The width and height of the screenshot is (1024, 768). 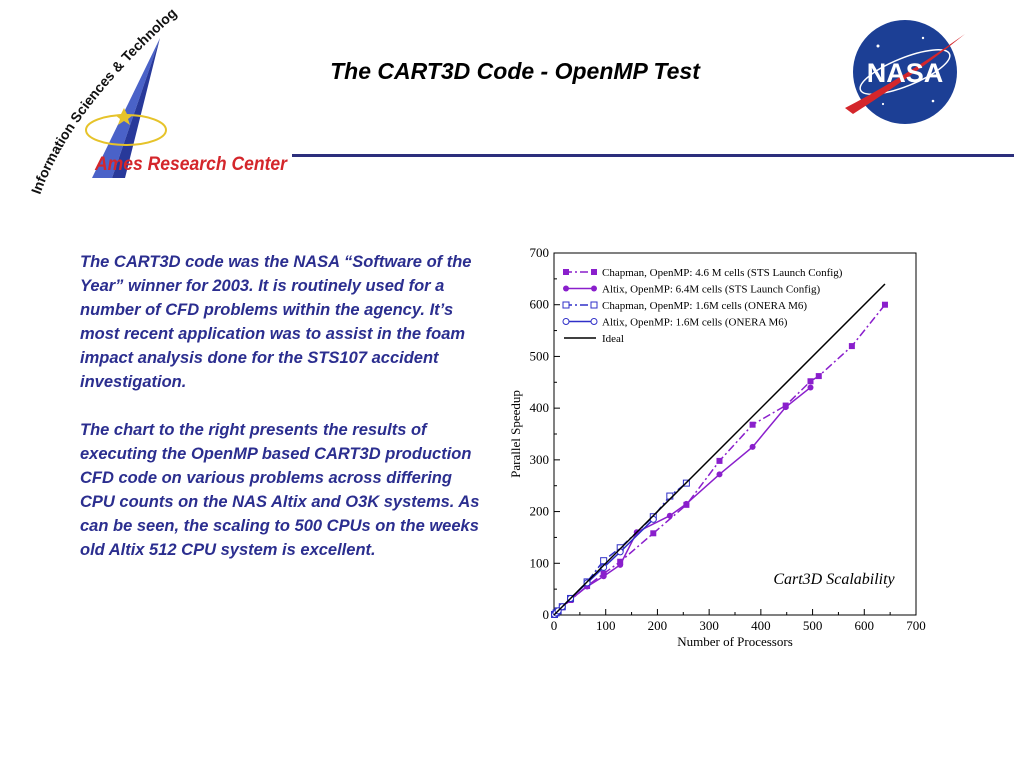 I want to click on x-tick-label: 100, so click(x=606, y=625).